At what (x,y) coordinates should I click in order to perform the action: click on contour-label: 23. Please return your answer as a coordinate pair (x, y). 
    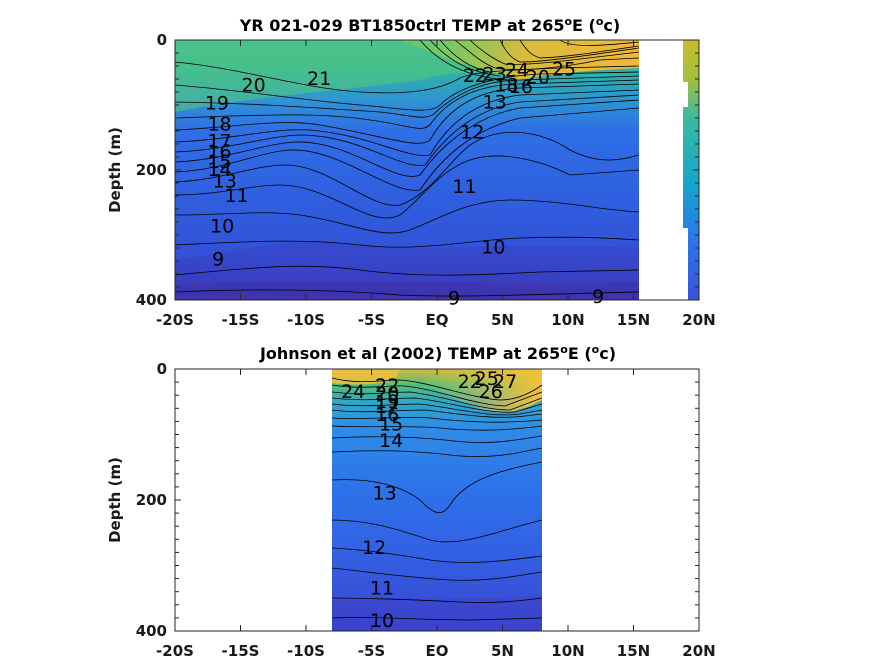
    Looking at the image, I should click on (495, 74).